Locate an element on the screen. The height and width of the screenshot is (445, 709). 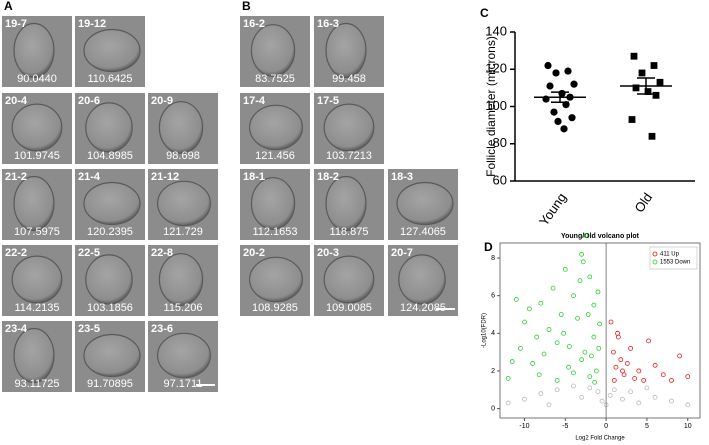
tile-label: 23-5 is located at coordinates (89, 329).